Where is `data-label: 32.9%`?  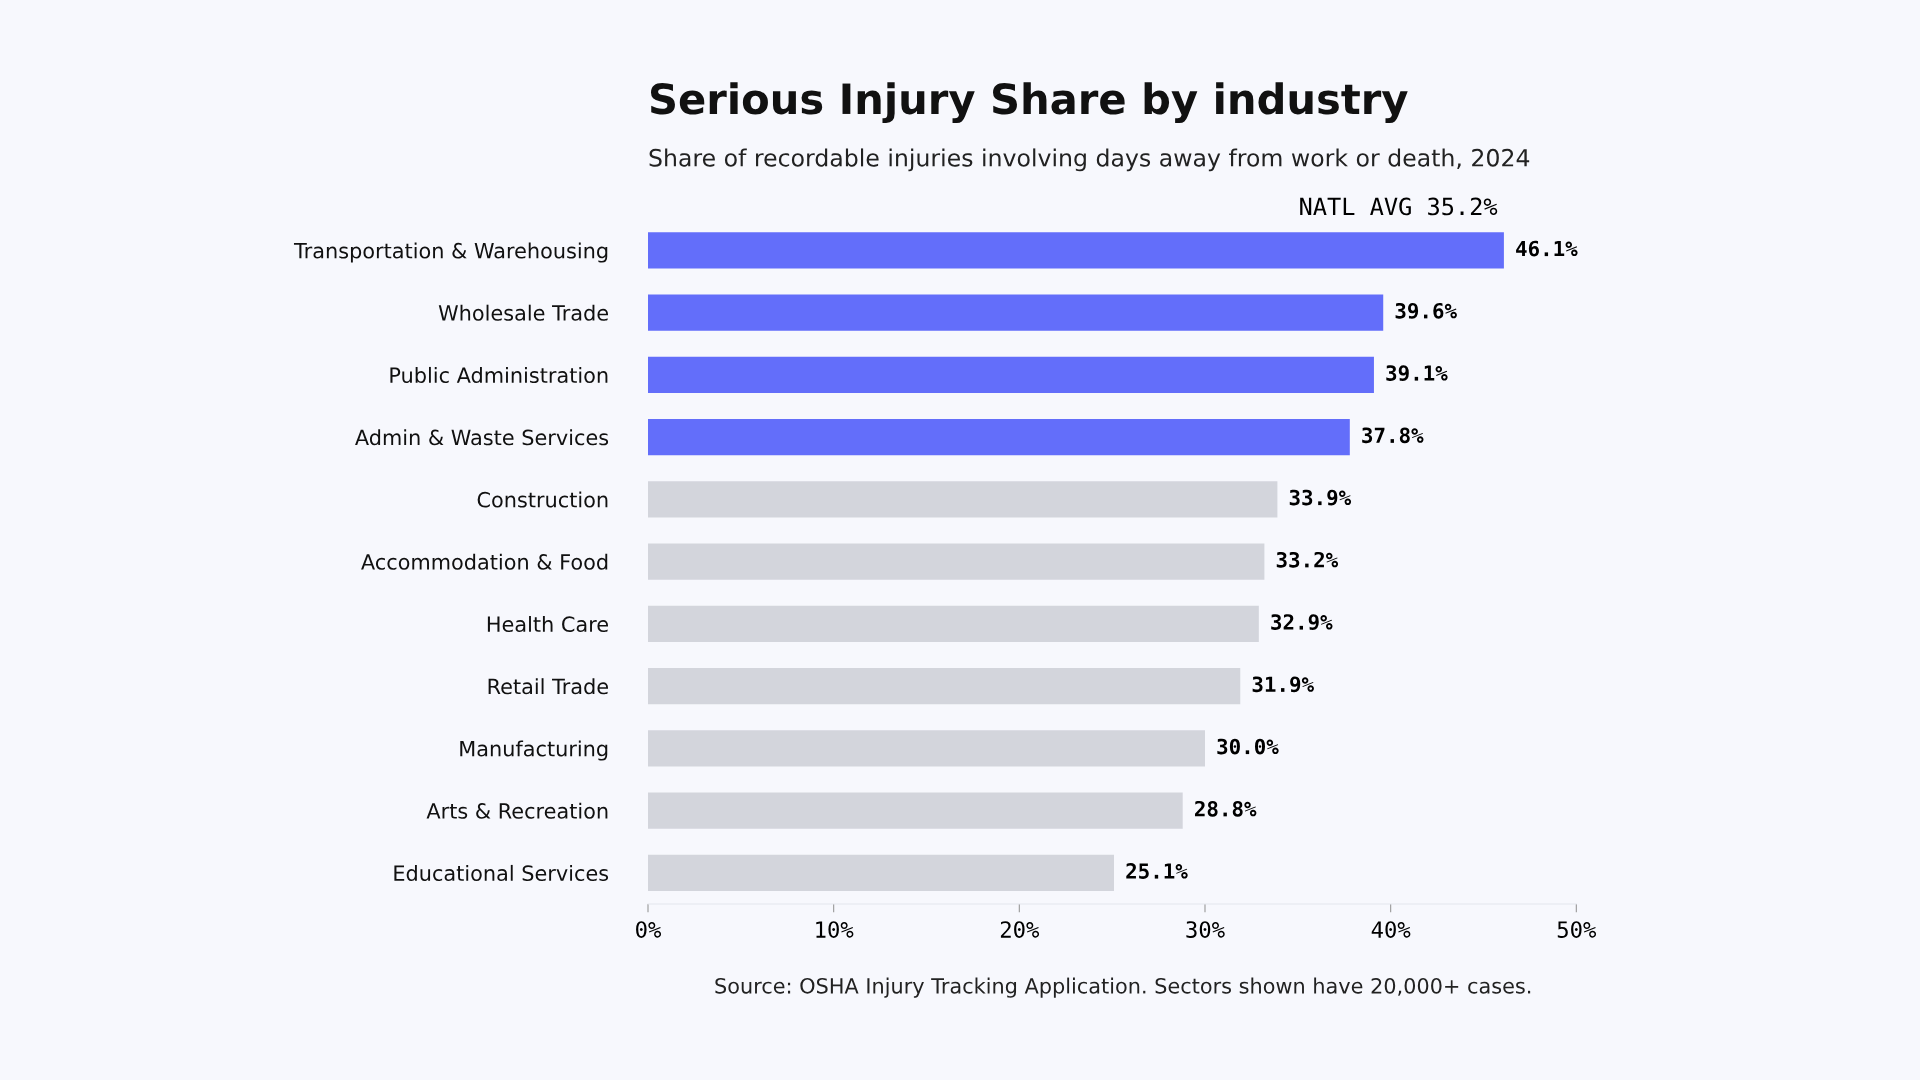 data-label: 32.9% is located at coordinates (1302, 622).